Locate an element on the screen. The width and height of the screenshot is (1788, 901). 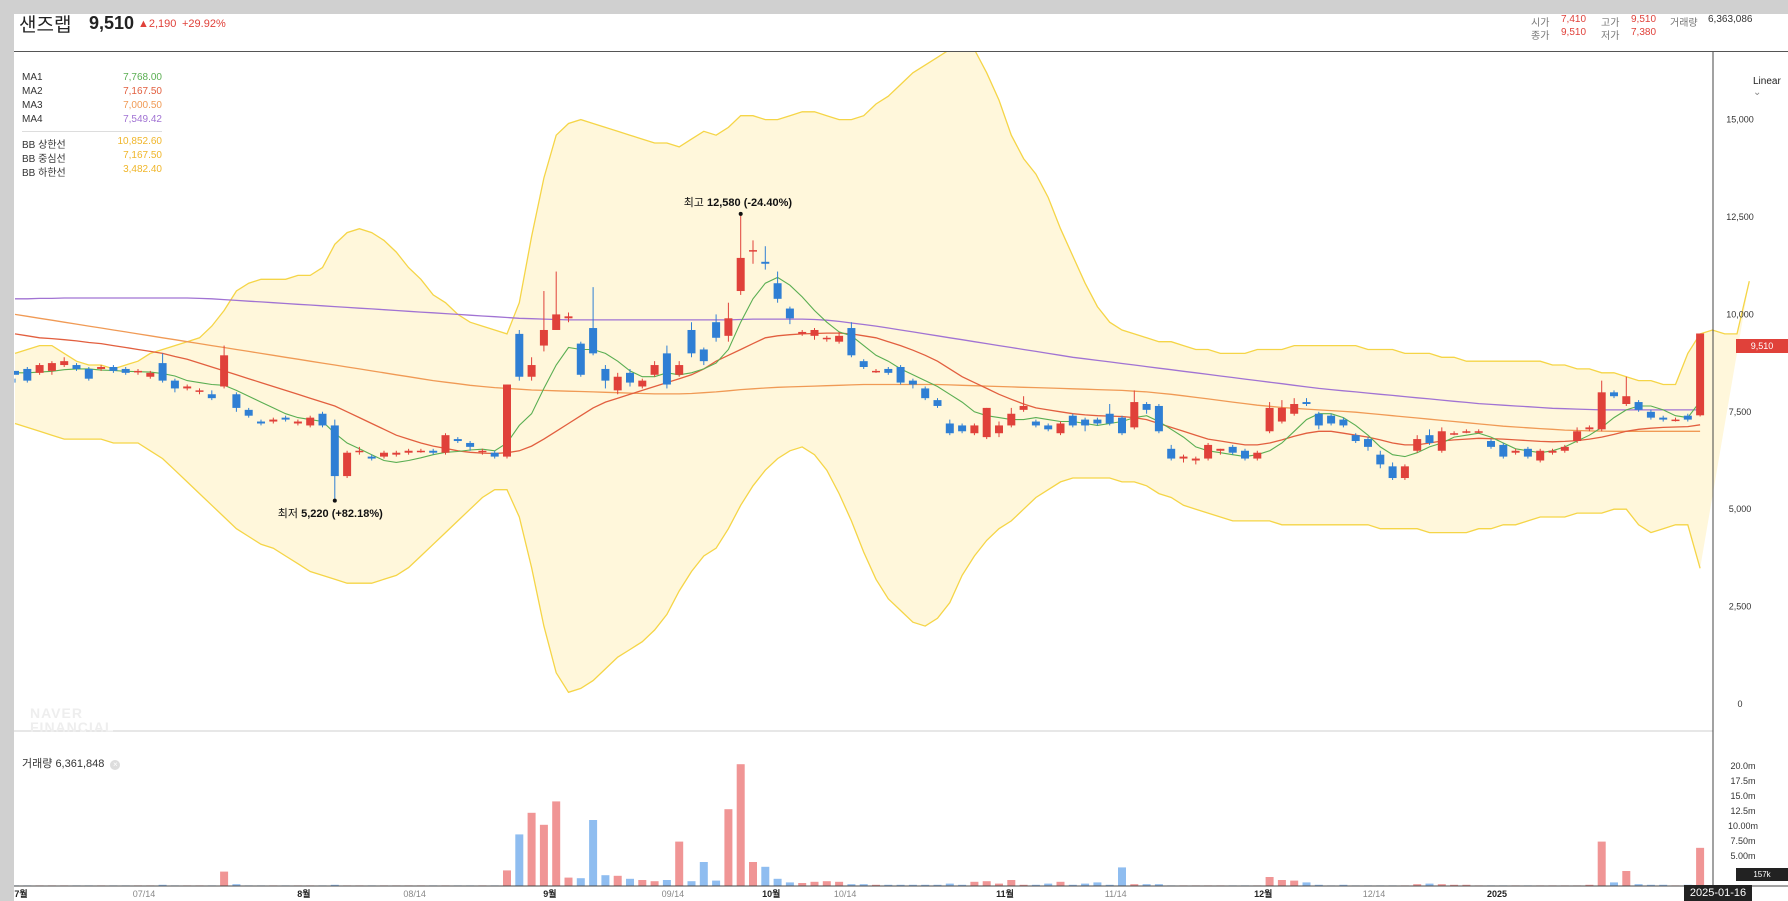
x-tick-label: 9월 is located at coordinates (549, 893).